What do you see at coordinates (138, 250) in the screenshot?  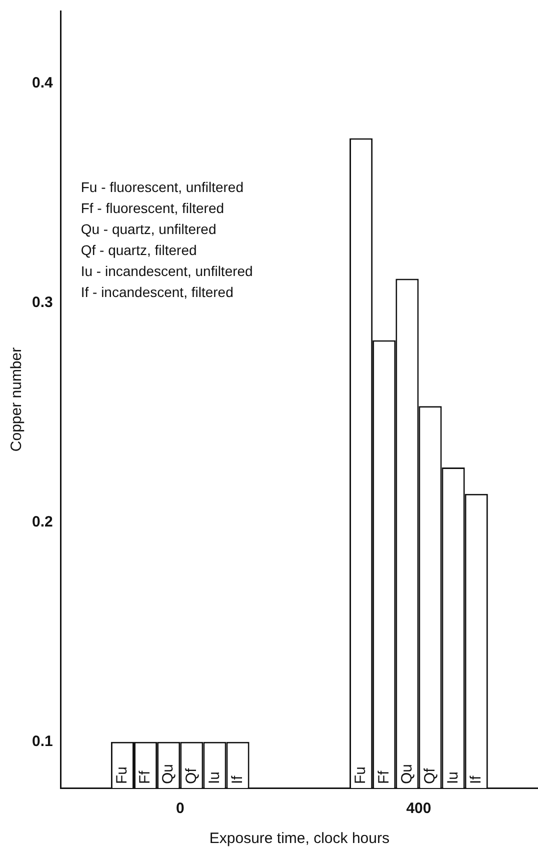 I see `annotation: Qf - quartz, filtered` at bounding box center [138, 250].